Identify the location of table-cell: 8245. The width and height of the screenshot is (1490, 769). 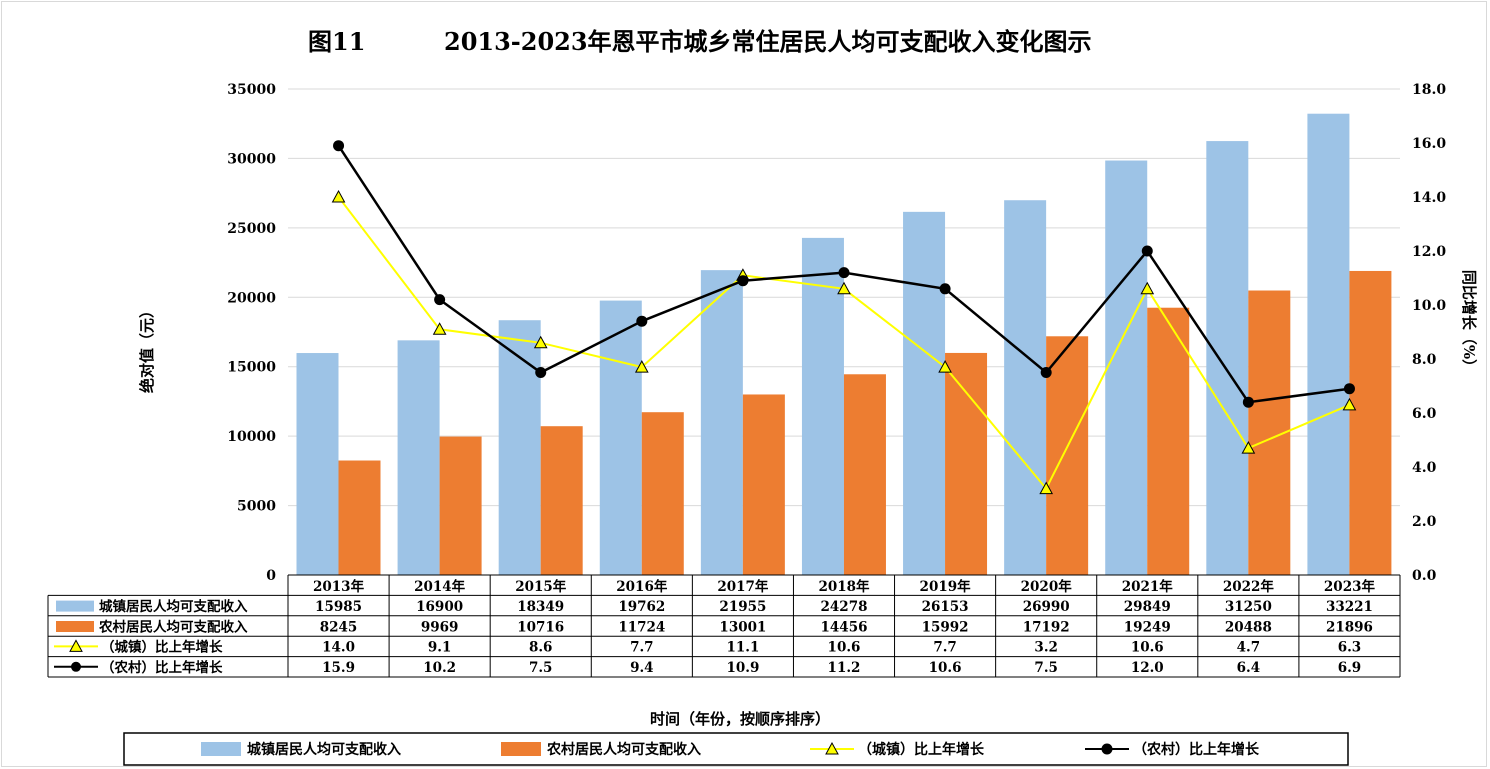
(339, 627).